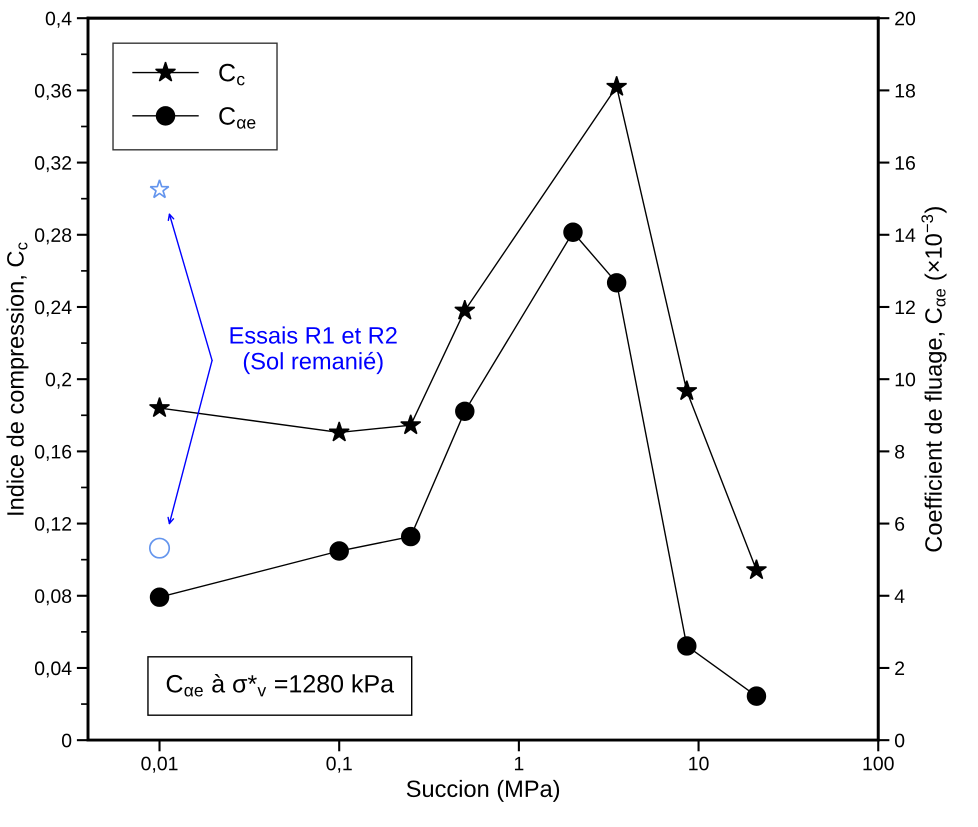 The height and width of the screenshot is (827, 978). Describe the element at coordinates (905, 163) in the screenshot. I see `y2-tick-label: 16` at that location.